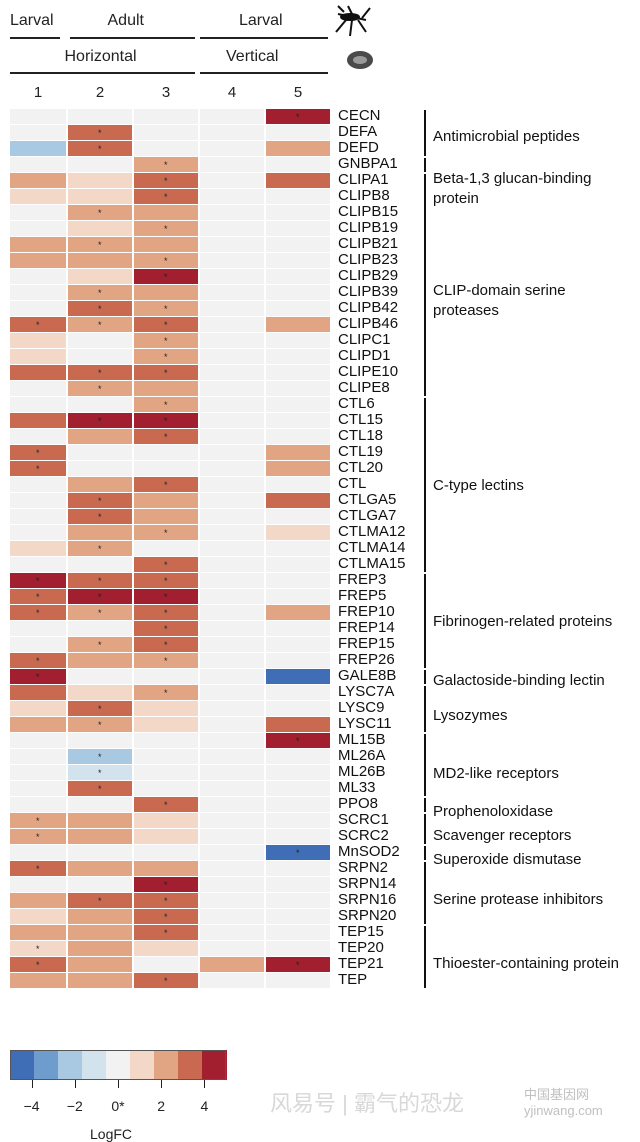 This screenshot has height=1142, width=640. Describe the element at coordinates (358, 131) in the screenshot. I see `gene-label: DEFA` at that location.